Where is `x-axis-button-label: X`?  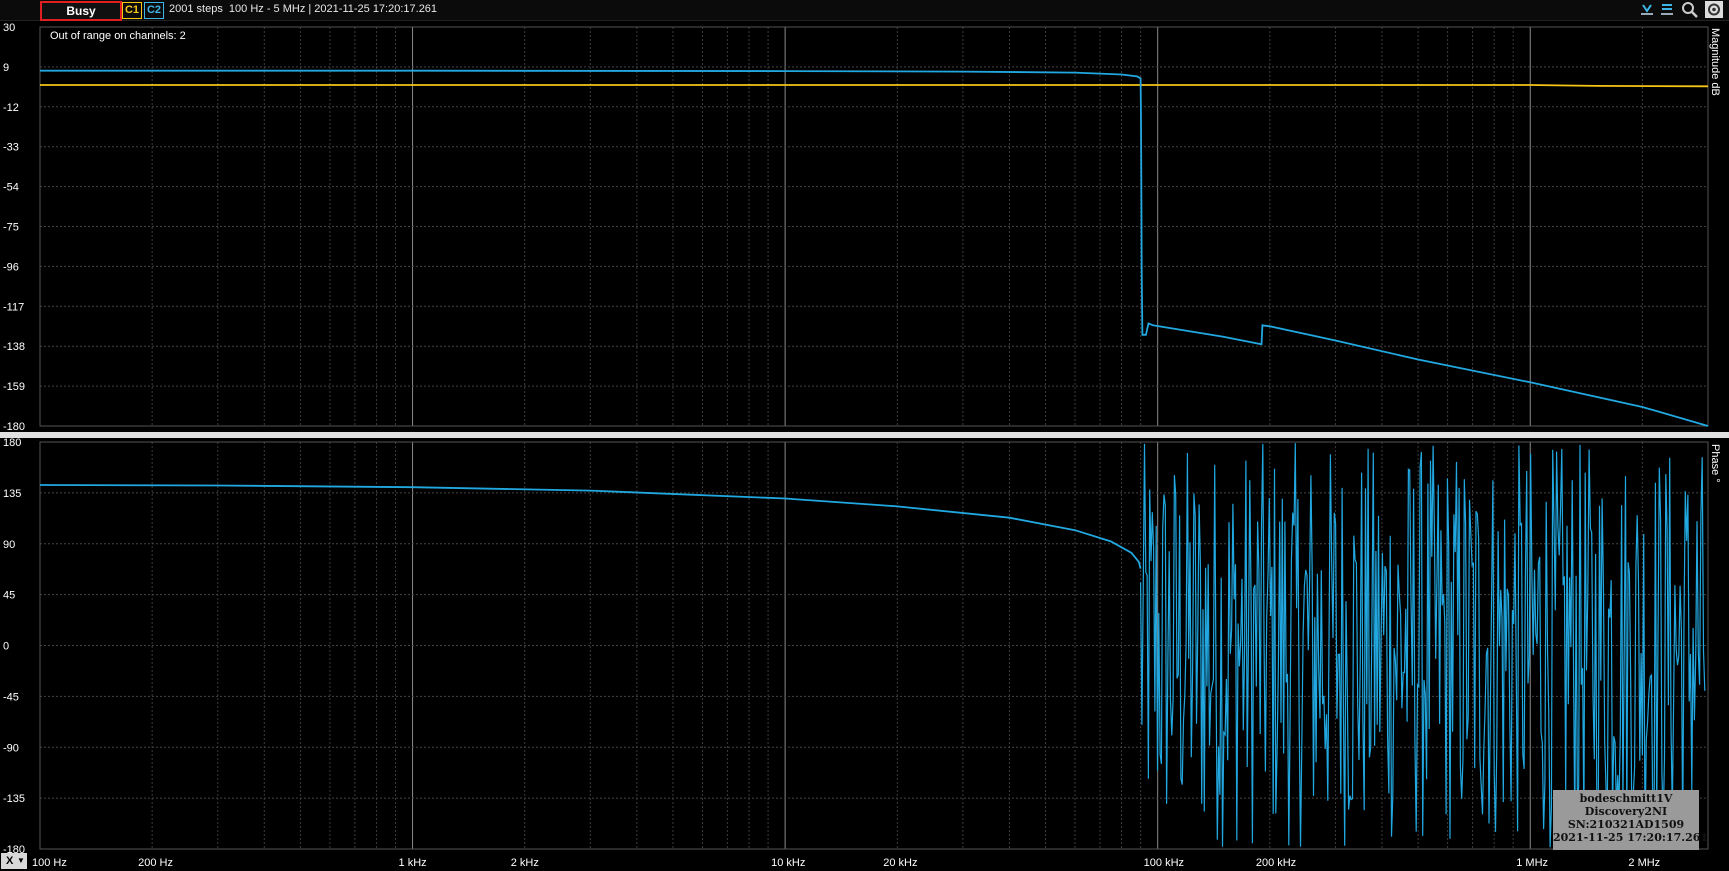
x-axis-button-label: X is located at coordinates (10, 861).